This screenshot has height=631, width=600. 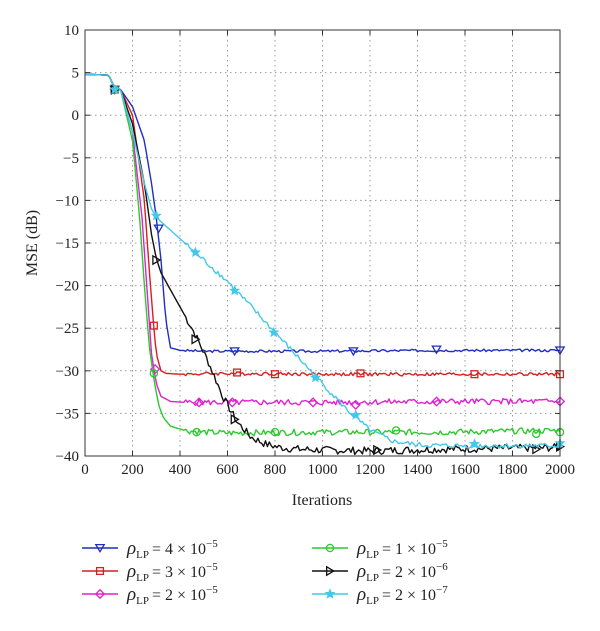 I want to click on y-tick-label: −10, so click(x=67, y=201).